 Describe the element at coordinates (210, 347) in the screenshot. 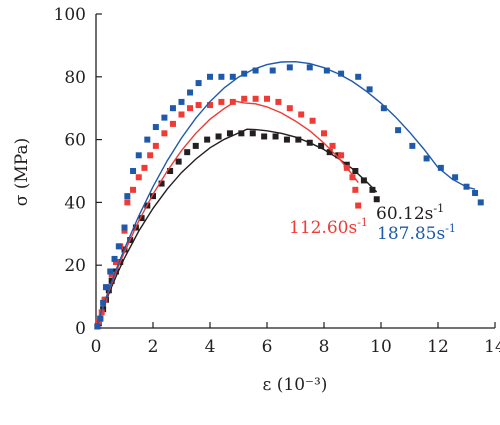

I see `x-tick-label: 4` at that location.